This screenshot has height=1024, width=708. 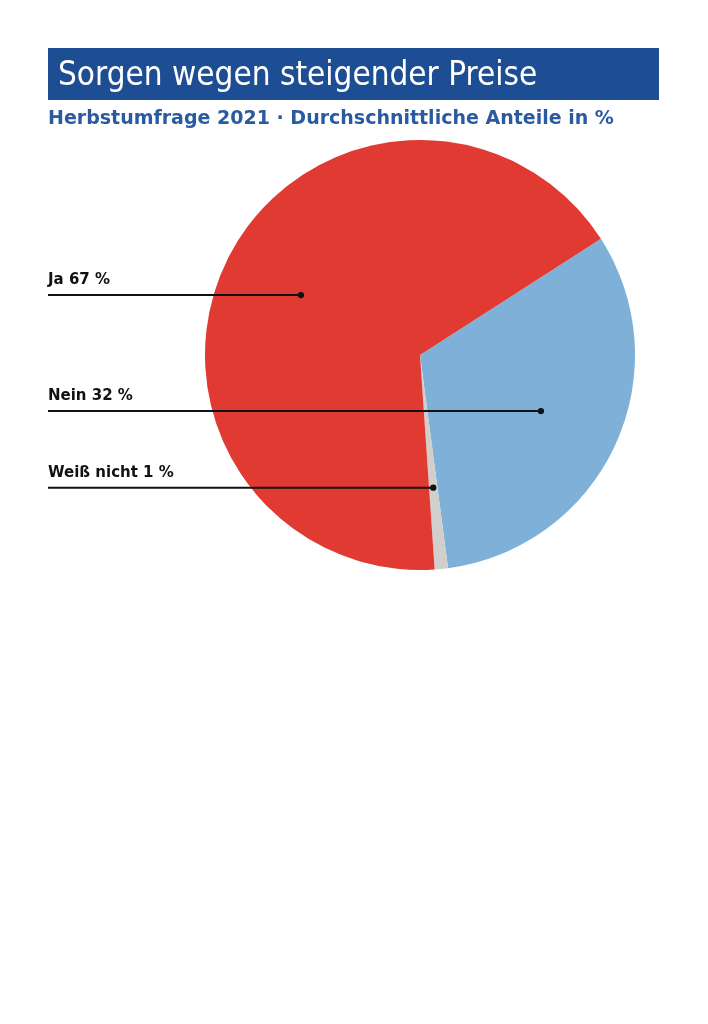 What do you see at coordinates (527, 403) in the screenshot?
I see `pie-slice` at bounding box center [527, 403].